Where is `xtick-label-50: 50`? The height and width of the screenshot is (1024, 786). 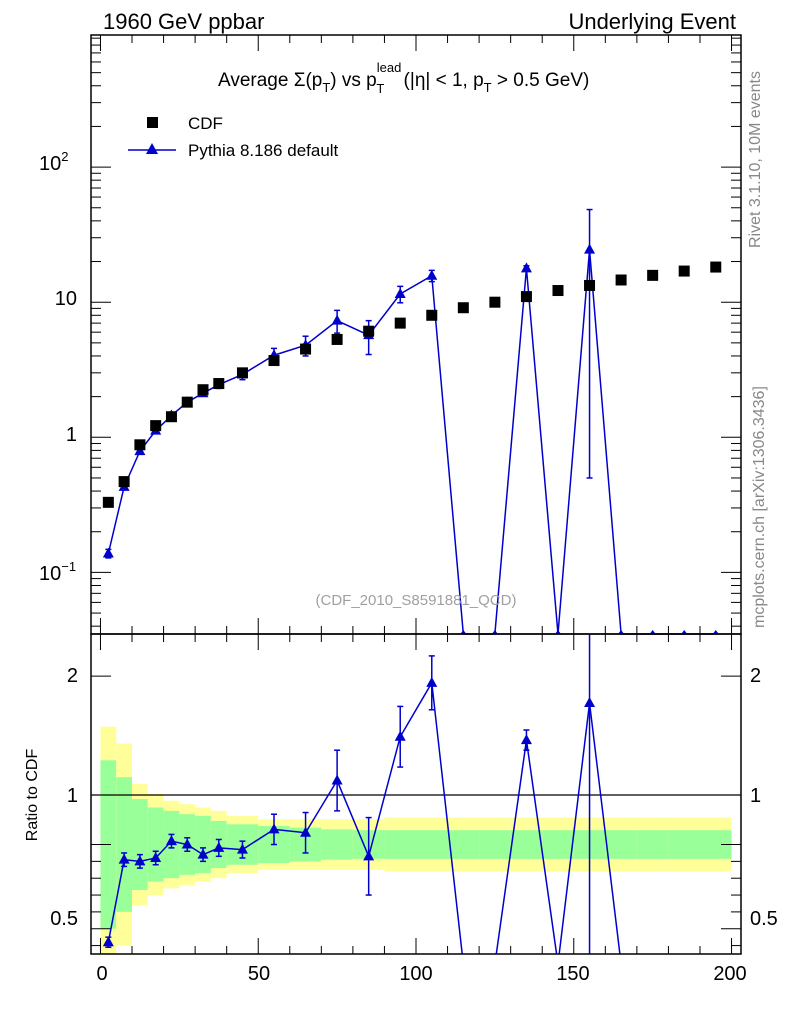 xtick-label-50: 50 is located at coordinates (259, 974).